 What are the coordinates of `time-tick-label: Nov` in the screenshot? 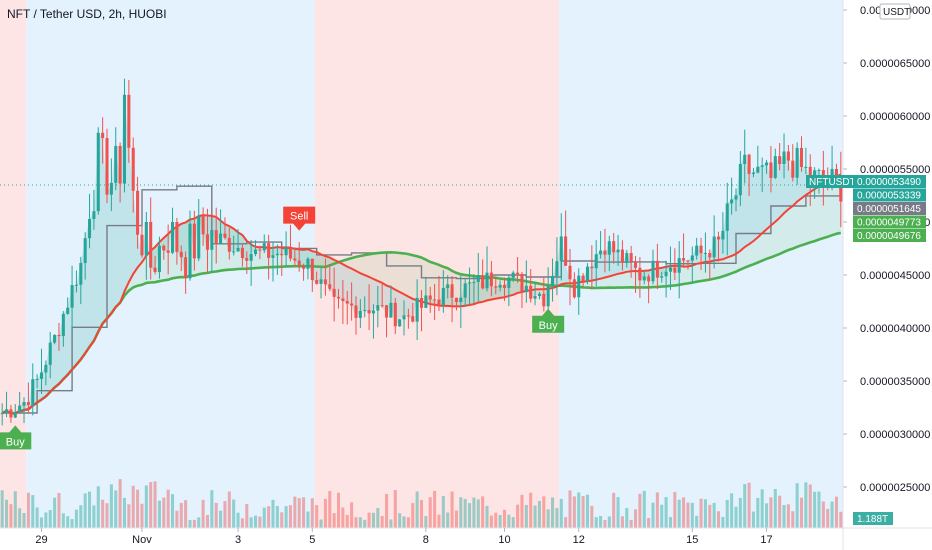 It's located at (142, 540).